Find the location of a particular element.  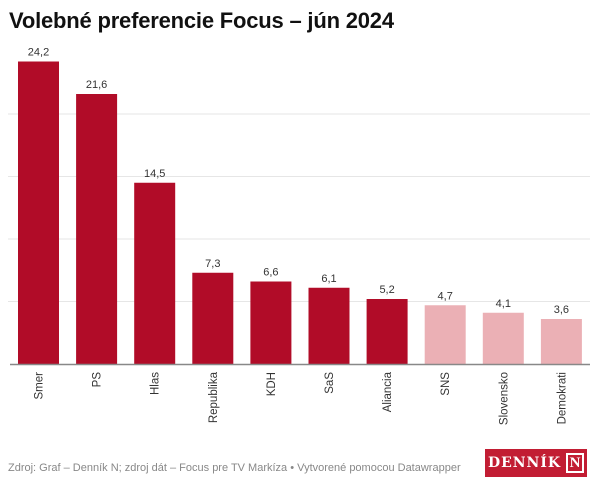

value-label-sns: 4,7 is located at coordinates (445, 296).